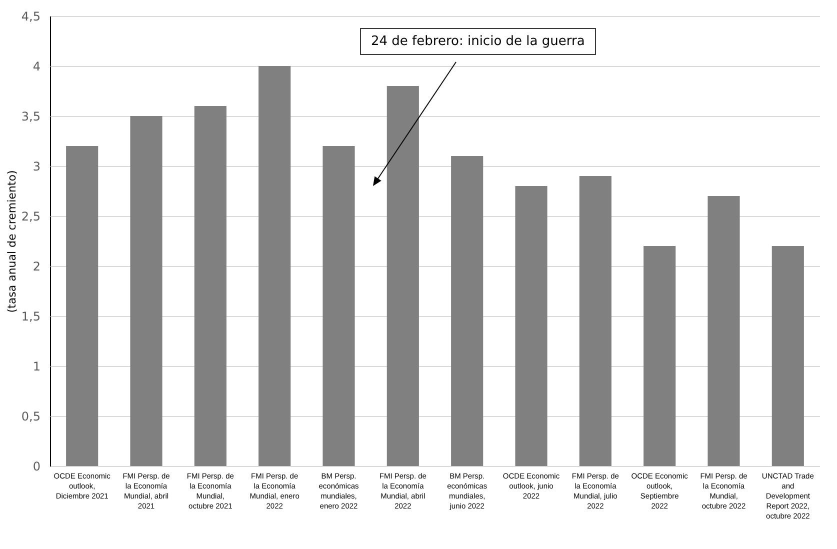 The image size is (837, 549). I want to click on y-tick-label: 2, so click(36, 267).